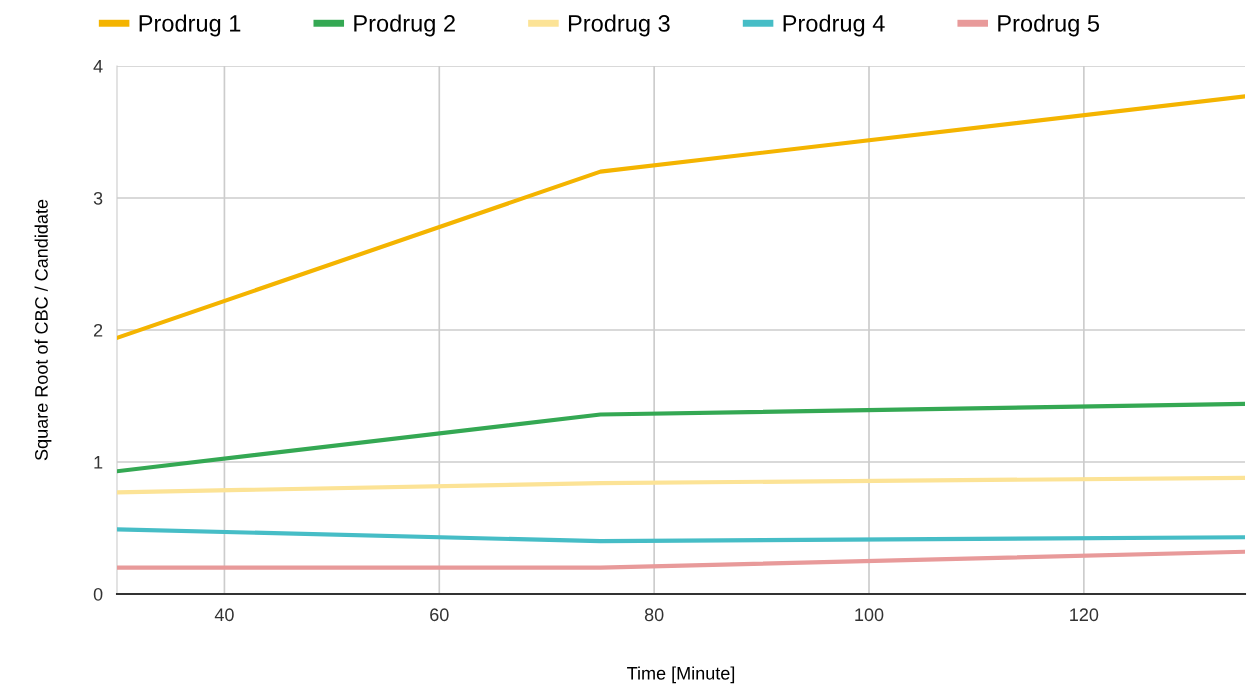  What do you see at coordinates (404, 25) in the screenshot?
I see `legend-label: Prodrug 2` at bounding box center [404, 25].